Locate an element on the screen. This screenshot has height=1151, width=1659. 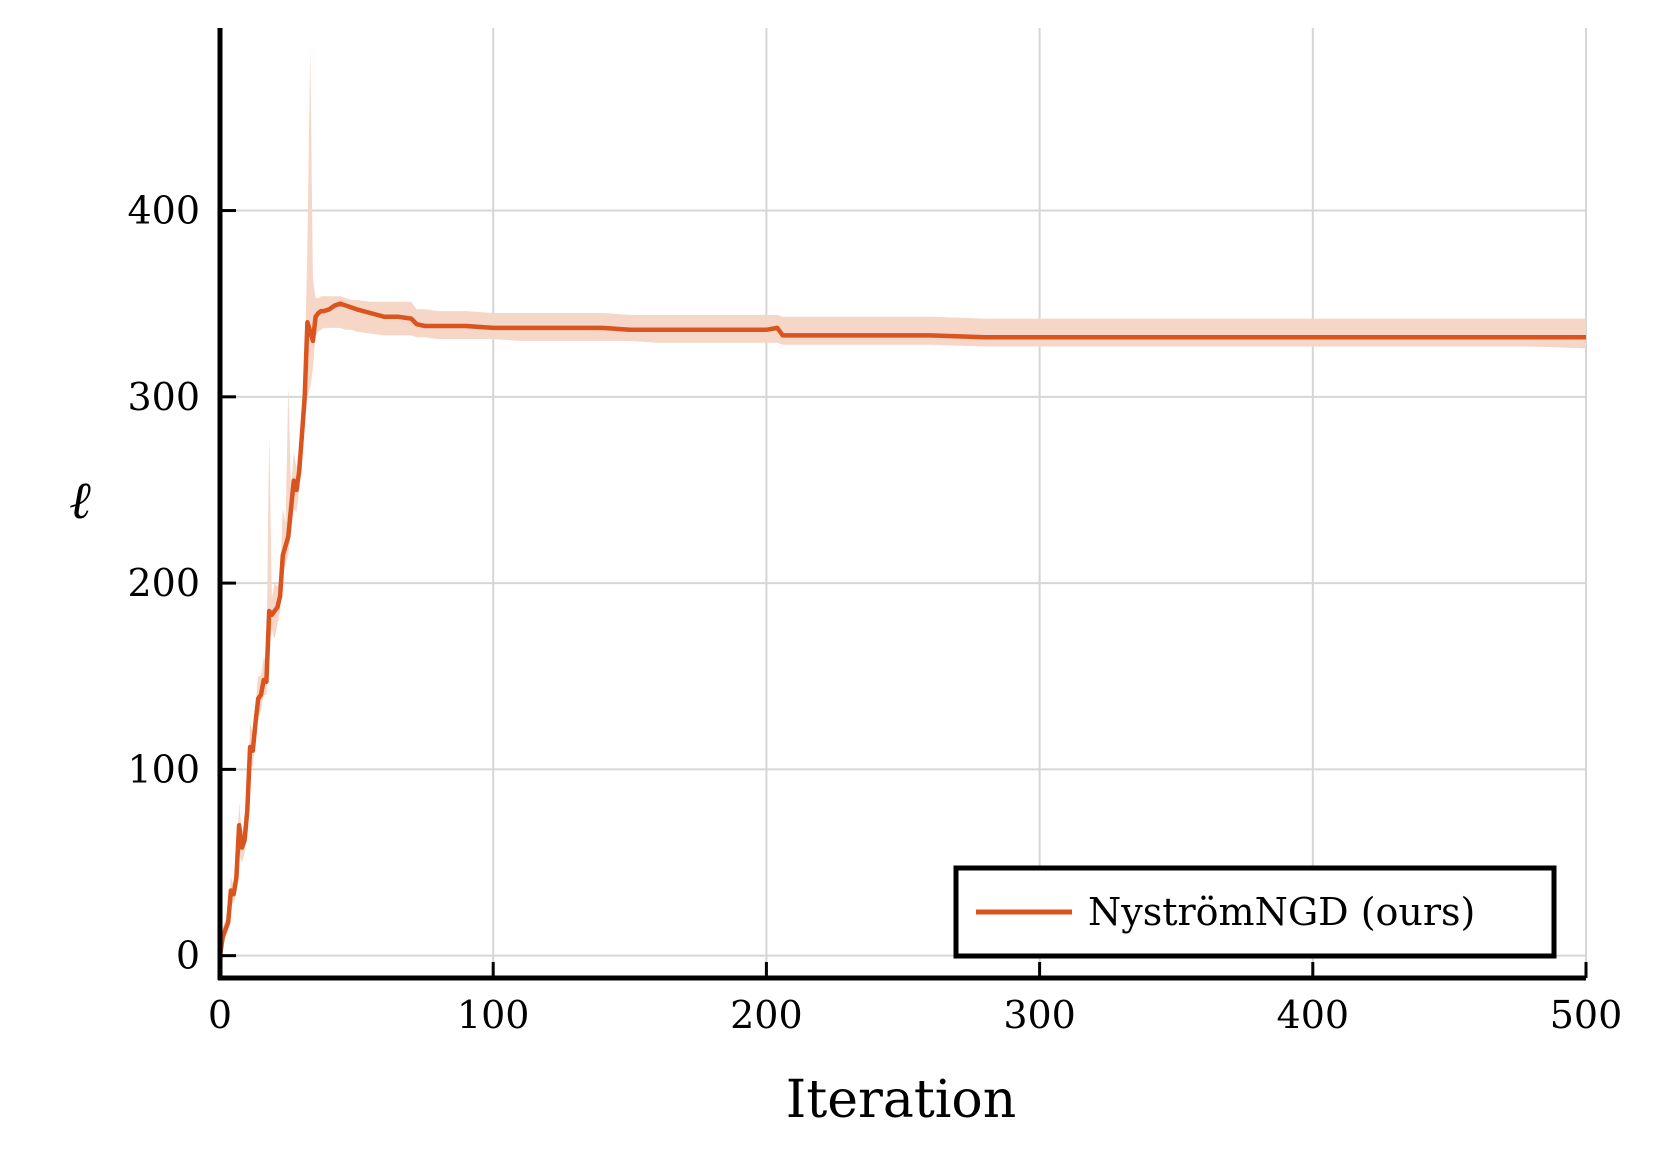
x-tick-label-0: 0 is located at coordinates (220, 1015).